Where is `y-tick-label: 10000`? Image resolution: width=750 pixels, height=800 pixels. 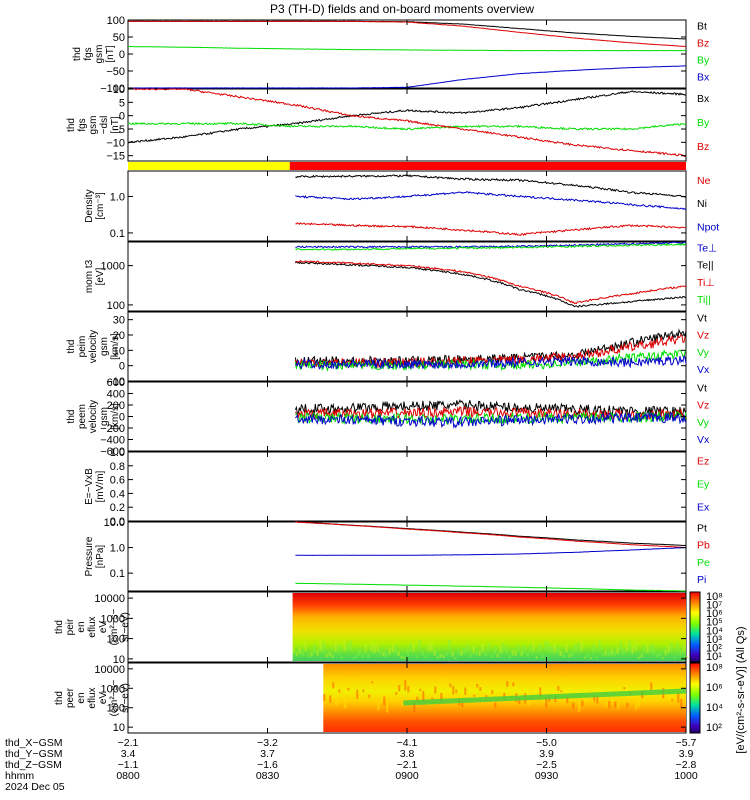
y-tick-label: 10000 is located at coordinates (109, 599).